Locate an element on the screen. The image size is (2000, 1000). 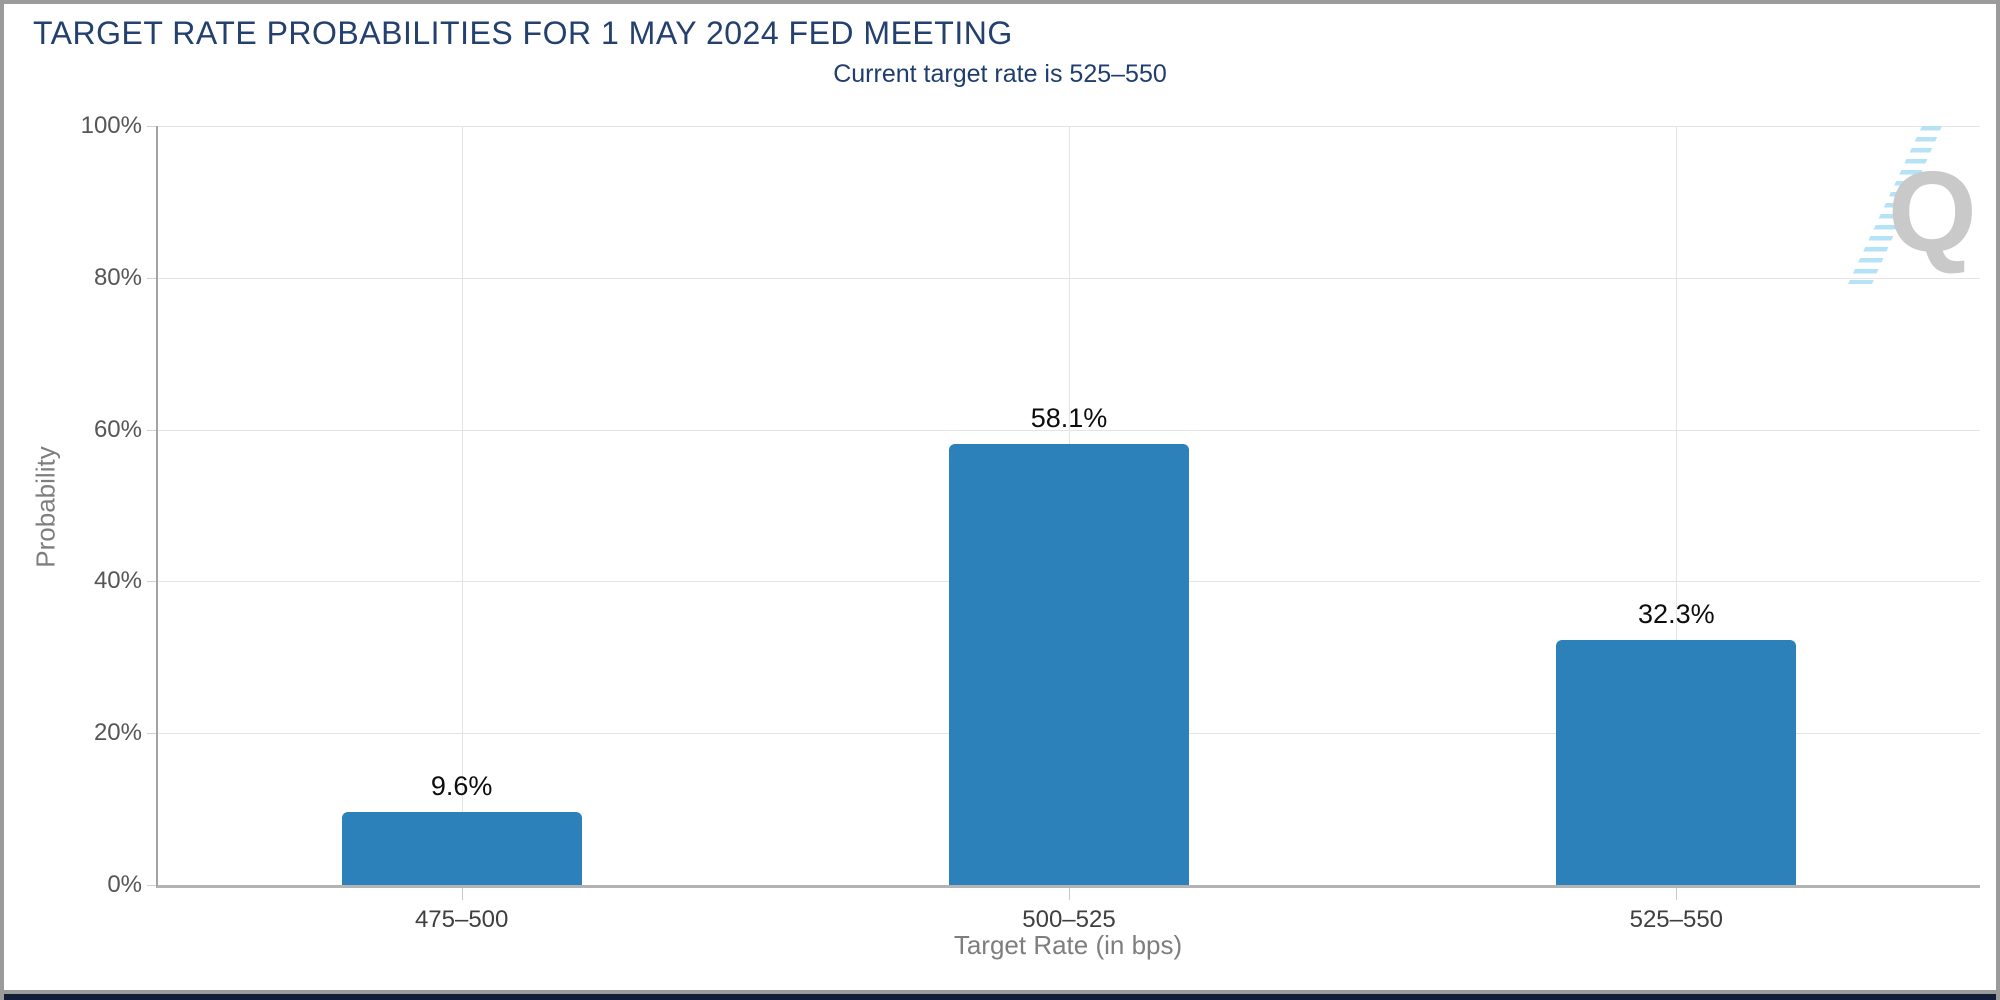
y-tick-label: 0% is located at coordinates (124, 884).